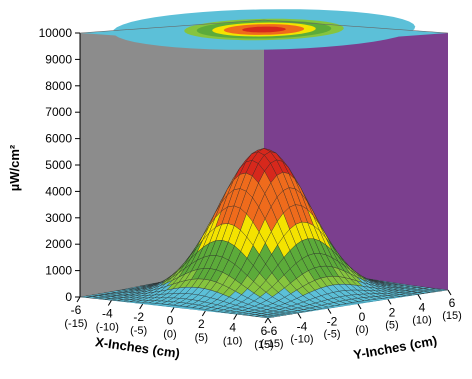  I want to click on x-tick-label: 6, so click(264, 331).